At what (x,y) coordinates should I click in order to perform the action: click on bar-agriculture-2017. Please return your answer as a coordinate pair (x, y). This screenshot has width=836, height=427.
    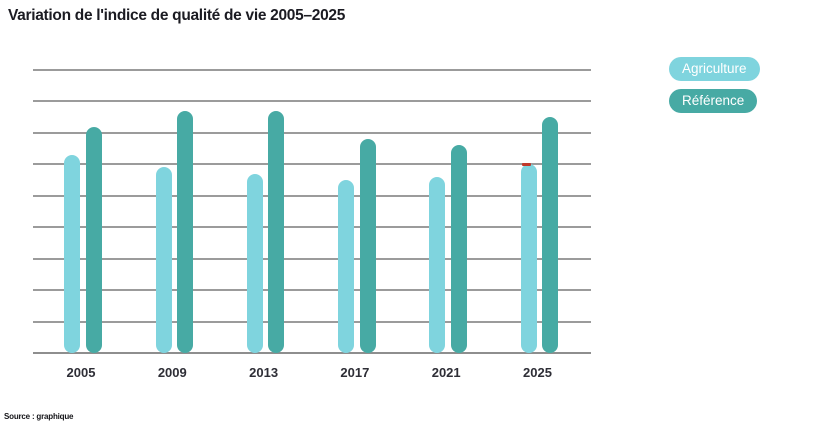
    Looking at the image, I should click on (346, 266).